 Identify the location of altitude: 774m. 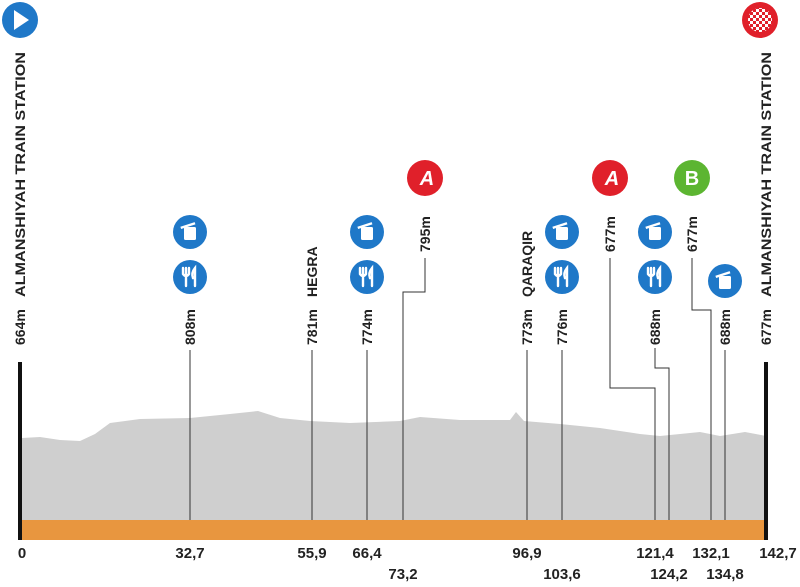
(367, 327).